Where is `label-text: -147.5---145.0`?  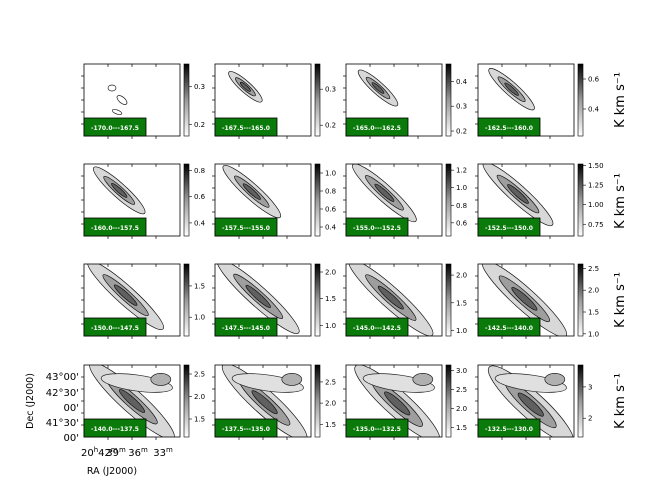 label-text: -147.5---145.0 is located at coordinates (246, 328).